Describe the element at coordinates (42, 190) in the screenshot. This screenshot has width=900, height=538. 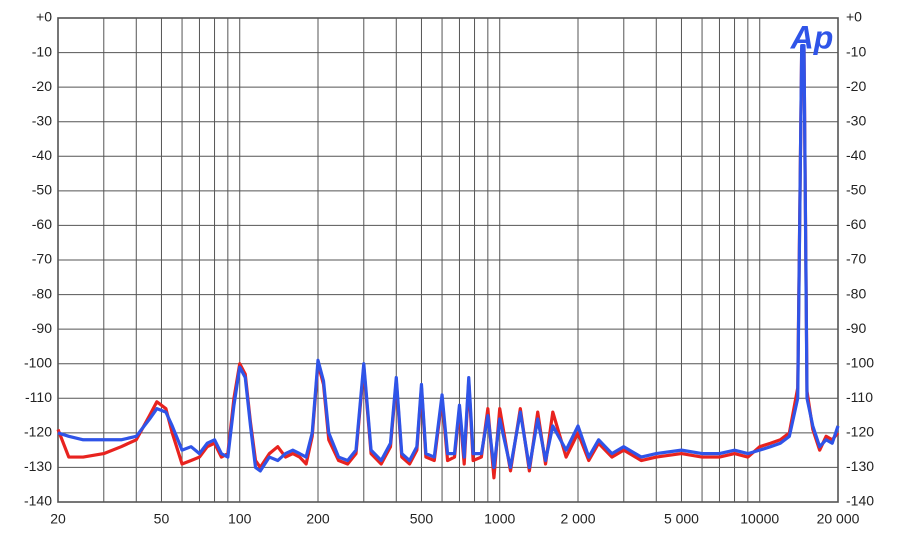
I see `y-tick-label: -50` at that location.